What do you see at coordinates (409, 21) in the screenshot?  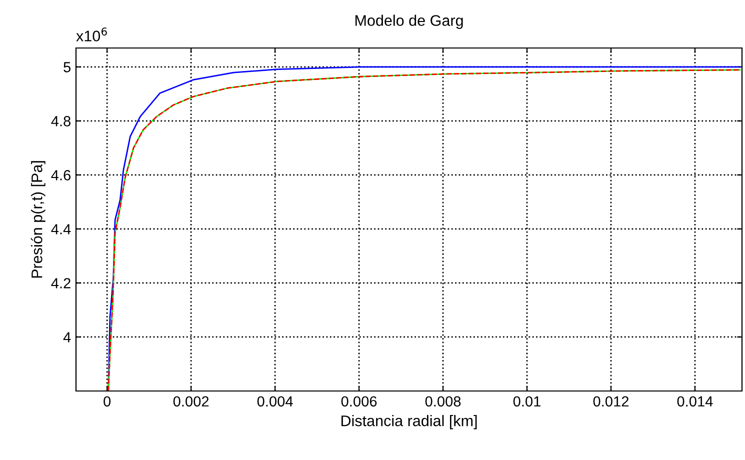 I see `chart-title: Modelo de Garg` at bounding box center [409, 21].